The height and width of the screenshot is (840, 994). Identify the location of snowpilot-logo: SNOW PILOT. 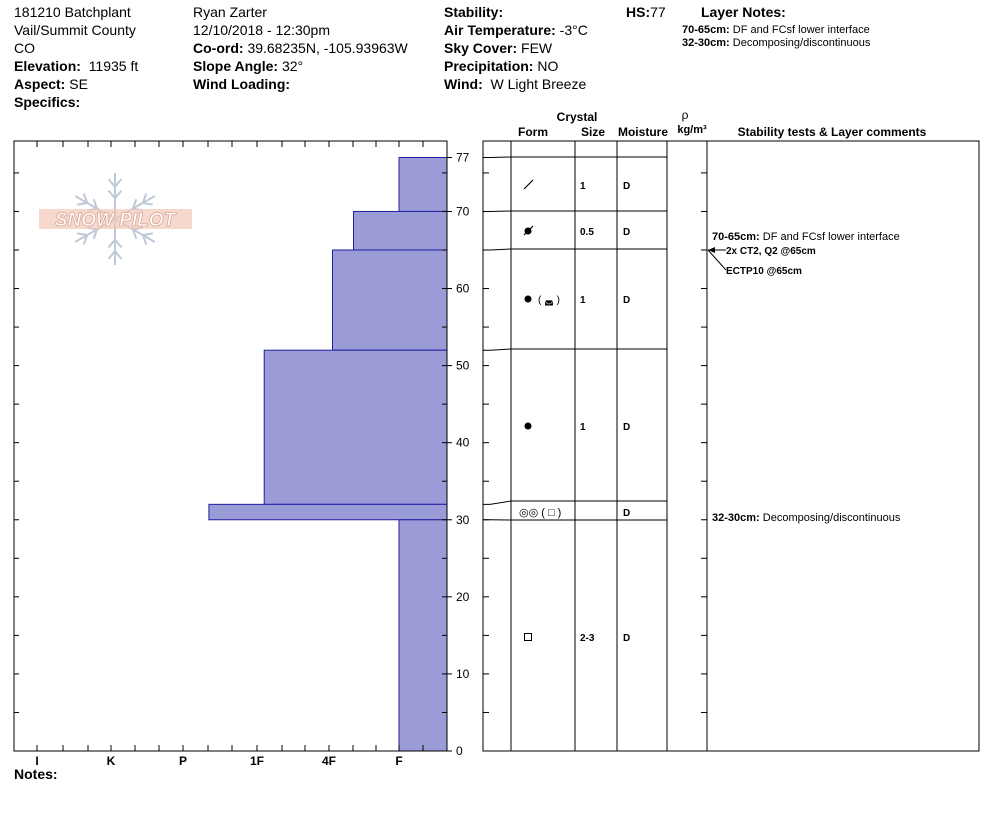
(115, 219).